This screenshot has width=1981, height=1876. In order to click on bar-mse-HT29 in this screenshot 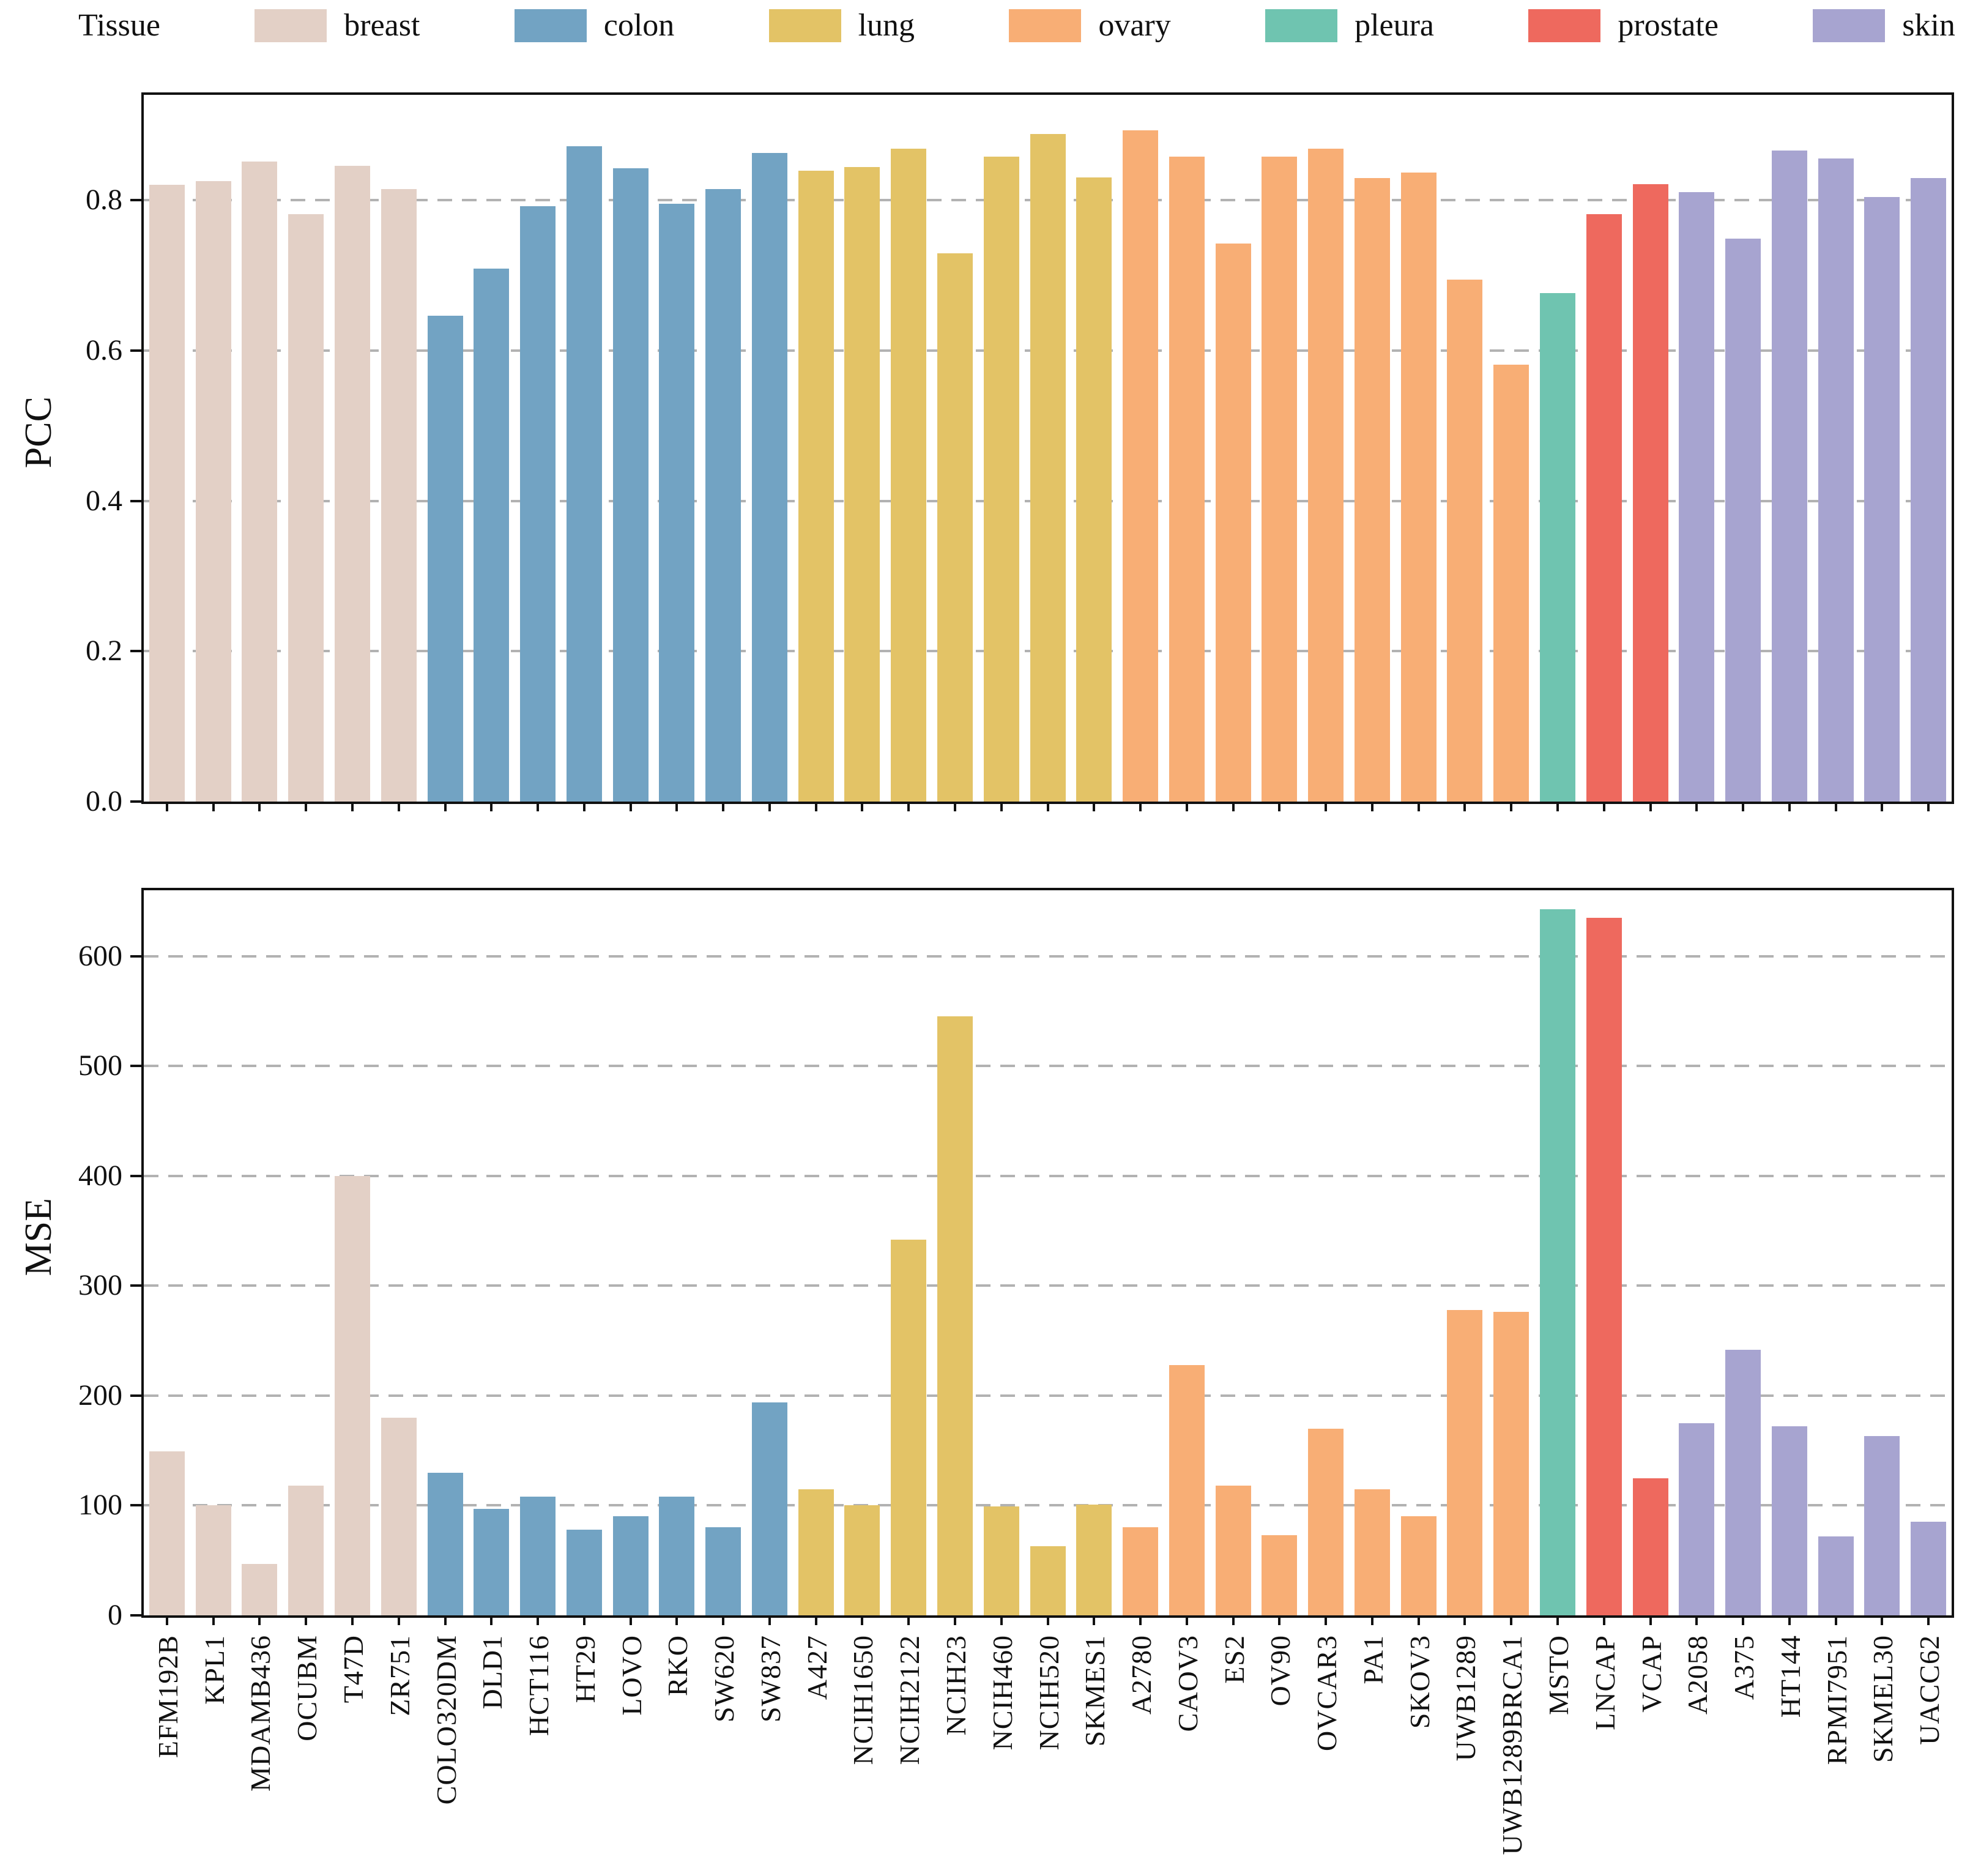, I will do `click(584, 1572)`.